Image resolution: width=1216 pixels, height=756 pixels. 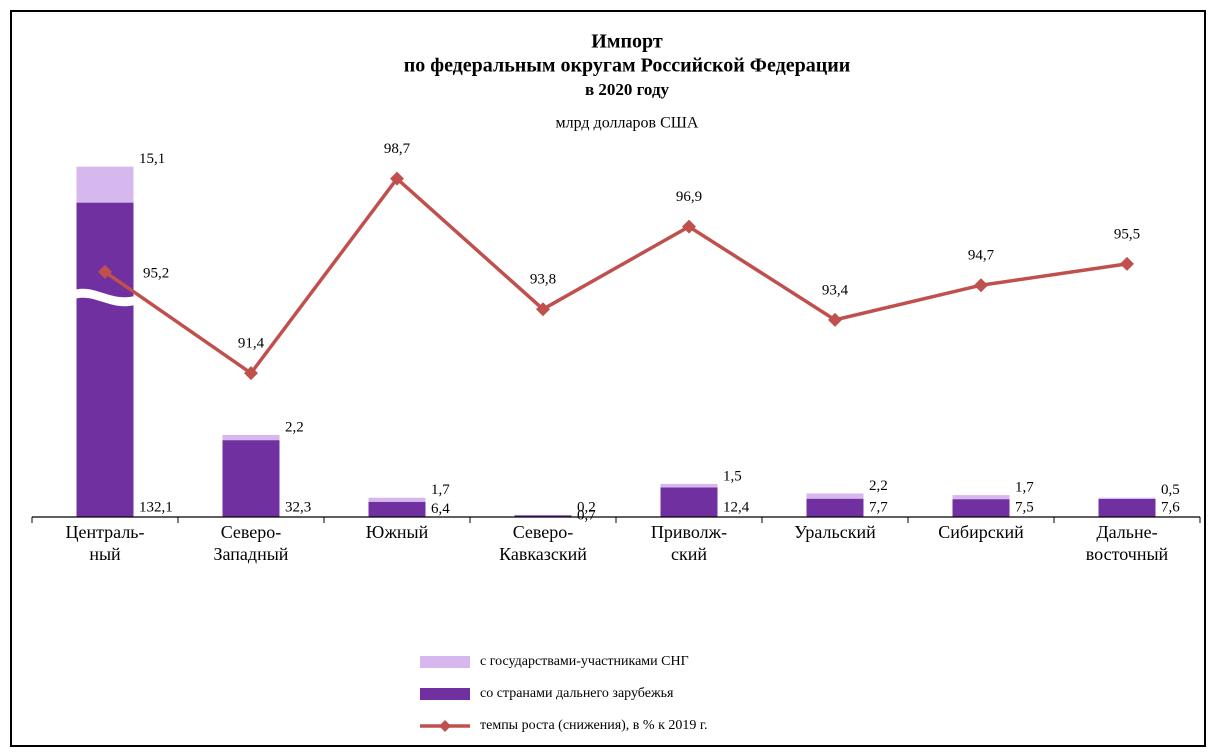 What do you see at coordinates (156, 273) in the screenshot?
I see `data-label: 95,2` at bounding box center [156, 273].